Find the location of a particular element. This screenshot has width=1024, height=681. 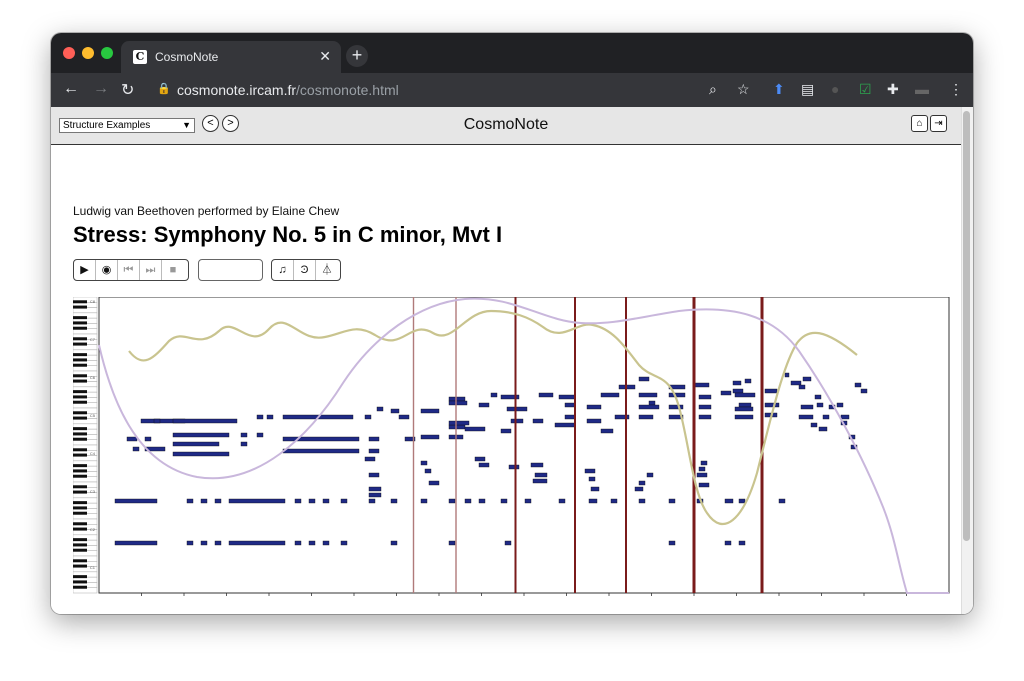

view-controls: ♫ Ͽ ⏃ is located at coordinates (306, 270).